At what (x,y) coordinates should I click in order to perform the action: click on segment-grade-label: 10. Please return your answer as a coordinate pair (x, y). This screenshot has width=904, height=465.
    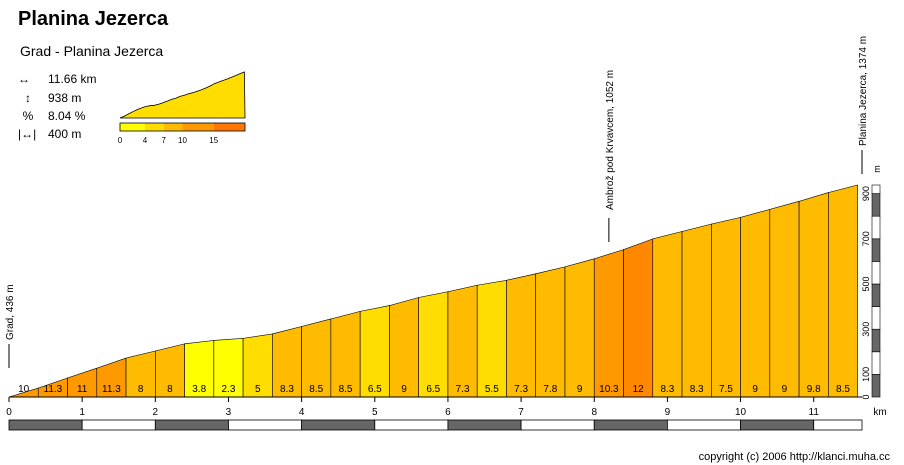
    Looking at the image, I should click on (24, 389).